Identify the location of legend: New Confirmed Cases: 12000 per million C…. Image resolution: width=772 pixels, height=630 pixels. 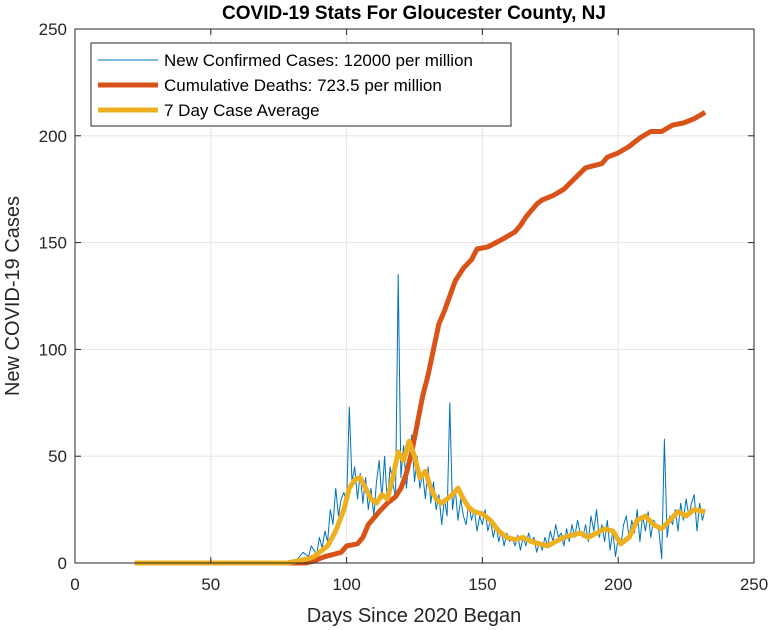
(301, 84).